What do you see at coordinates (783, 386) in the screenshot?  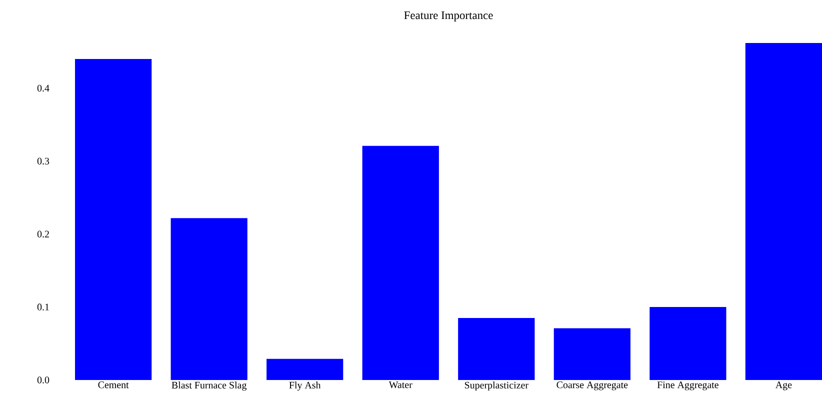 I see `x-tick-label: Age` at bounding box center [783, 386].